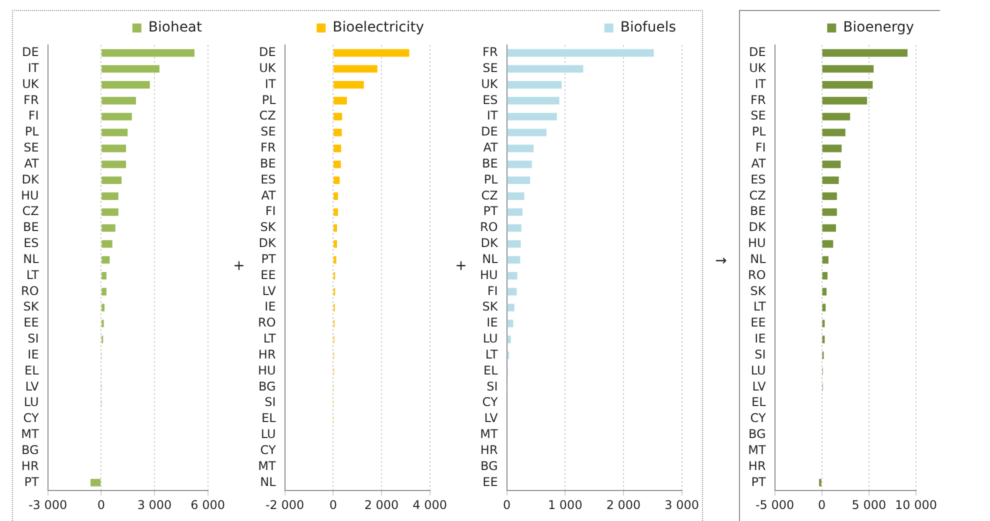 Image resolution: width=990 pixels, height=521 pixels. I want to click on y-tick-label: PT, so click(758, 481).